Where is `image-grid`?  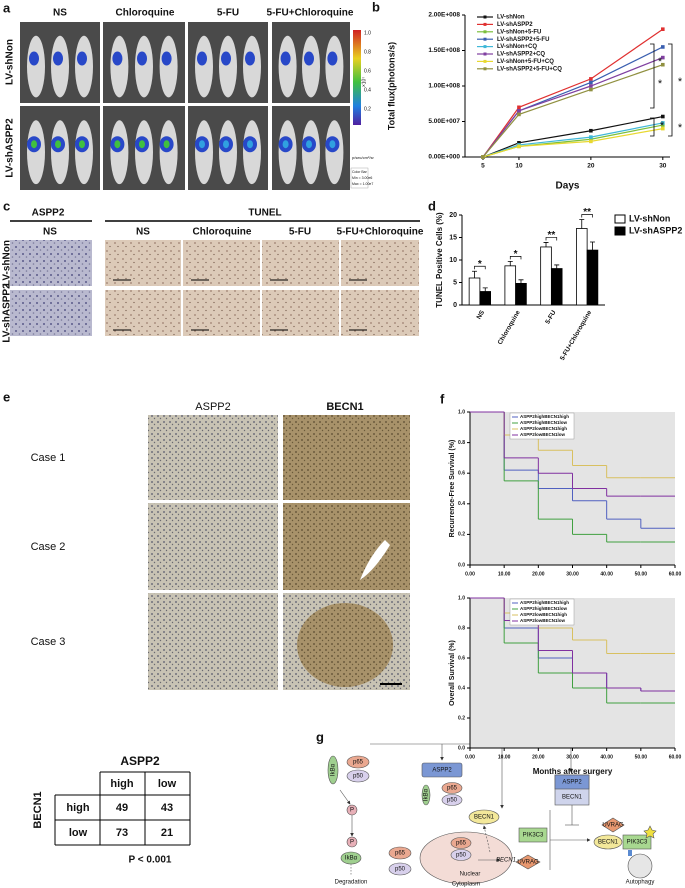
image-grid is located at coordinates (279, 552).